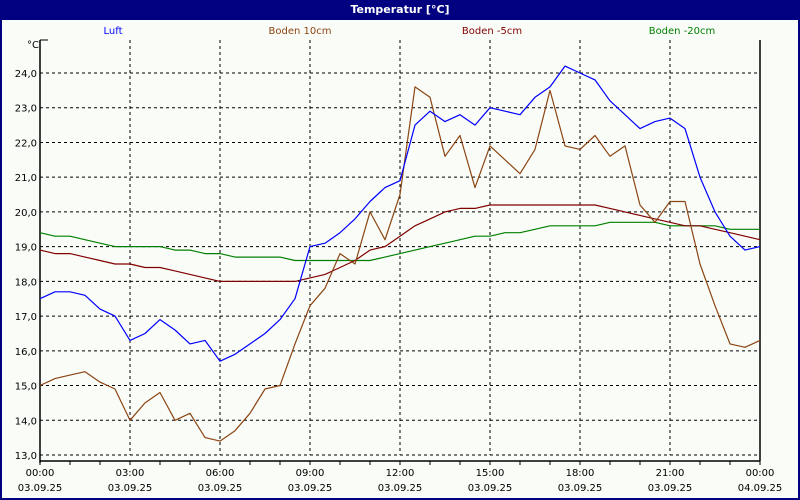 The width and height of the screenshot is (800, 500). I want to click on legend-item: Boden -20cm, so click(682, 31).